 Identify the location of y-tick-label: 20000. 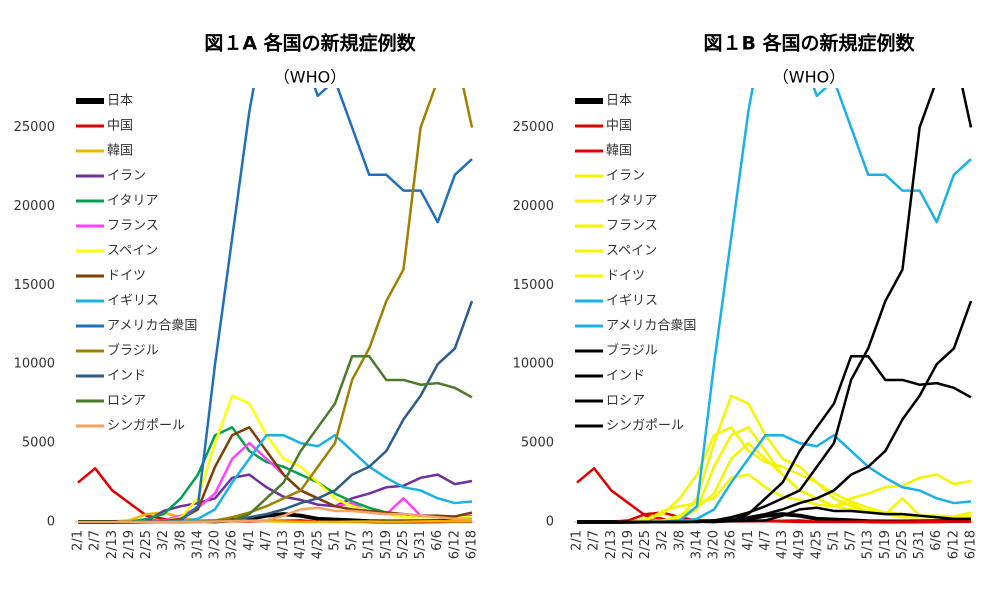
(533, 206).